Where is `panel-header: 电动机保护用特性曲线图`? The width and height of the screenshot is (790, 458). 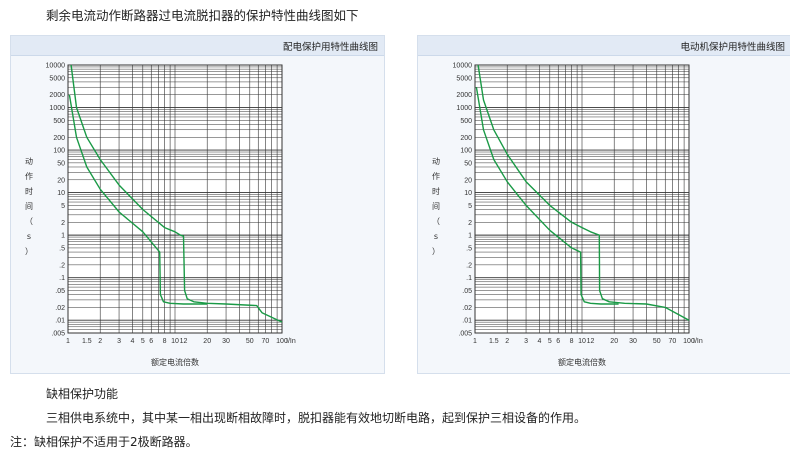
panel-header: 电动机保护用特性曲线图 is located at coordinates (604, 46).